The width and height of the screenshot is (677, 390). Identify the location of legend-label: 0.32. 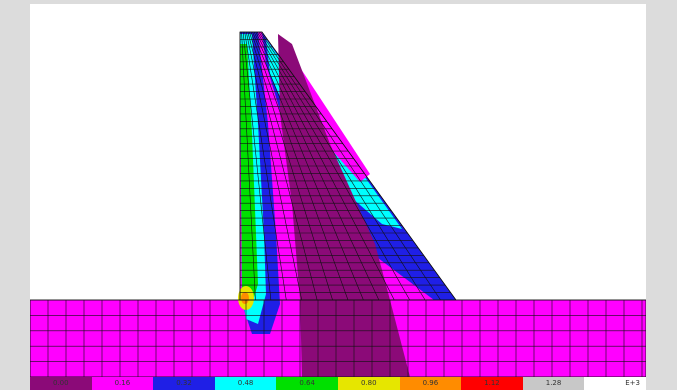
(184, 383).